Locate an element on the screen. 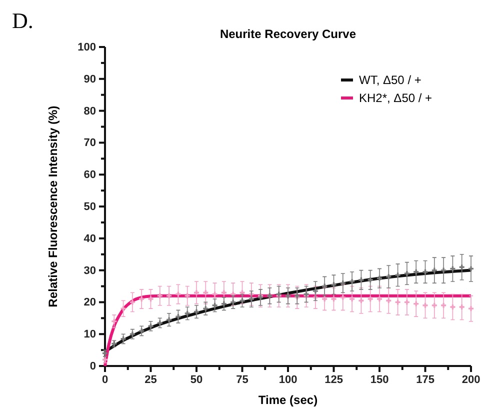 The width and height of the screenshot is (489, 418). x-tick-label: 75 is located at coordinates (242, 380).